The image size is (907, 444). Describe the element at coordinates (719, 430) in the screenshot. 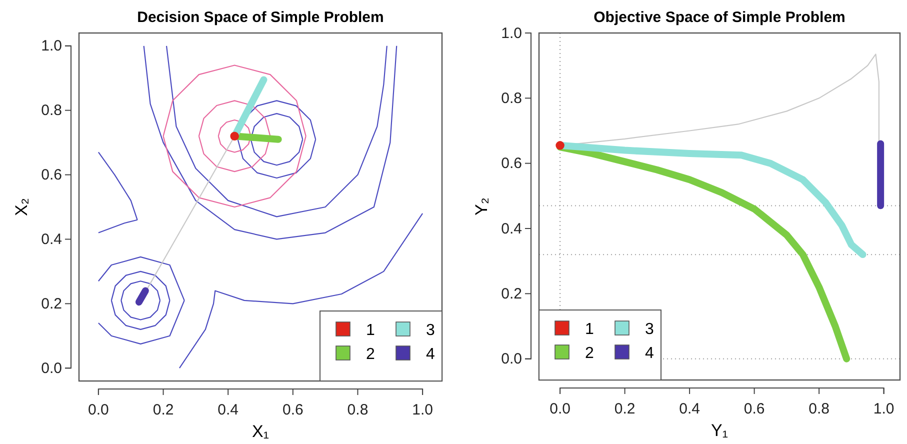

I see `x-axis-title: Y₁` at that location.